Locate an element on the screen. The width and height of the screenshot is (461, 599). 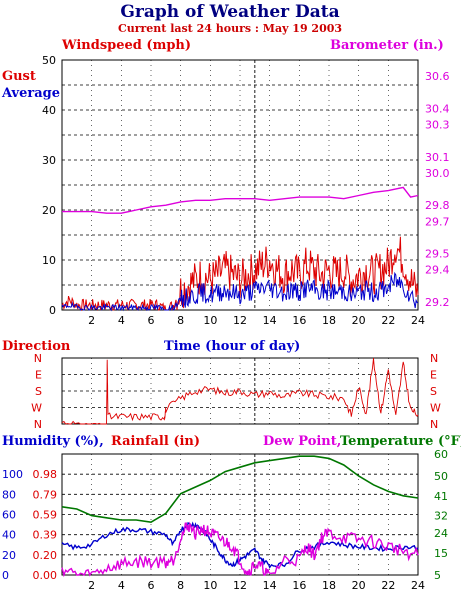
temperature-tick-label: 32 is located at coordinates (441, 516).